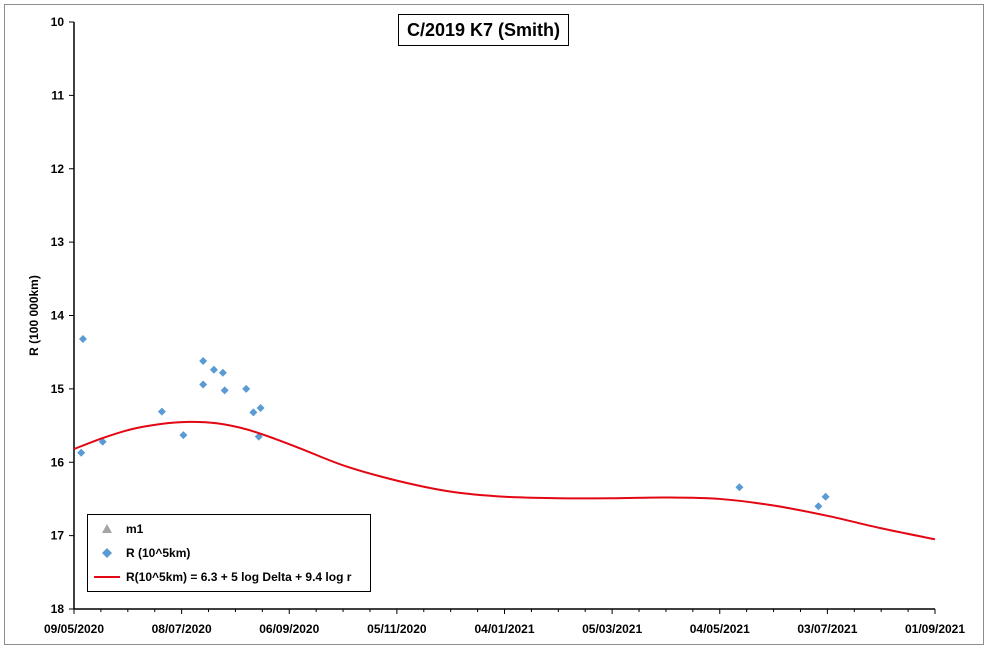  What do you see at coordinates (229, 529) in the screenshot?
I see `legend-item-m1: m1` at bounding box center [229, 529].